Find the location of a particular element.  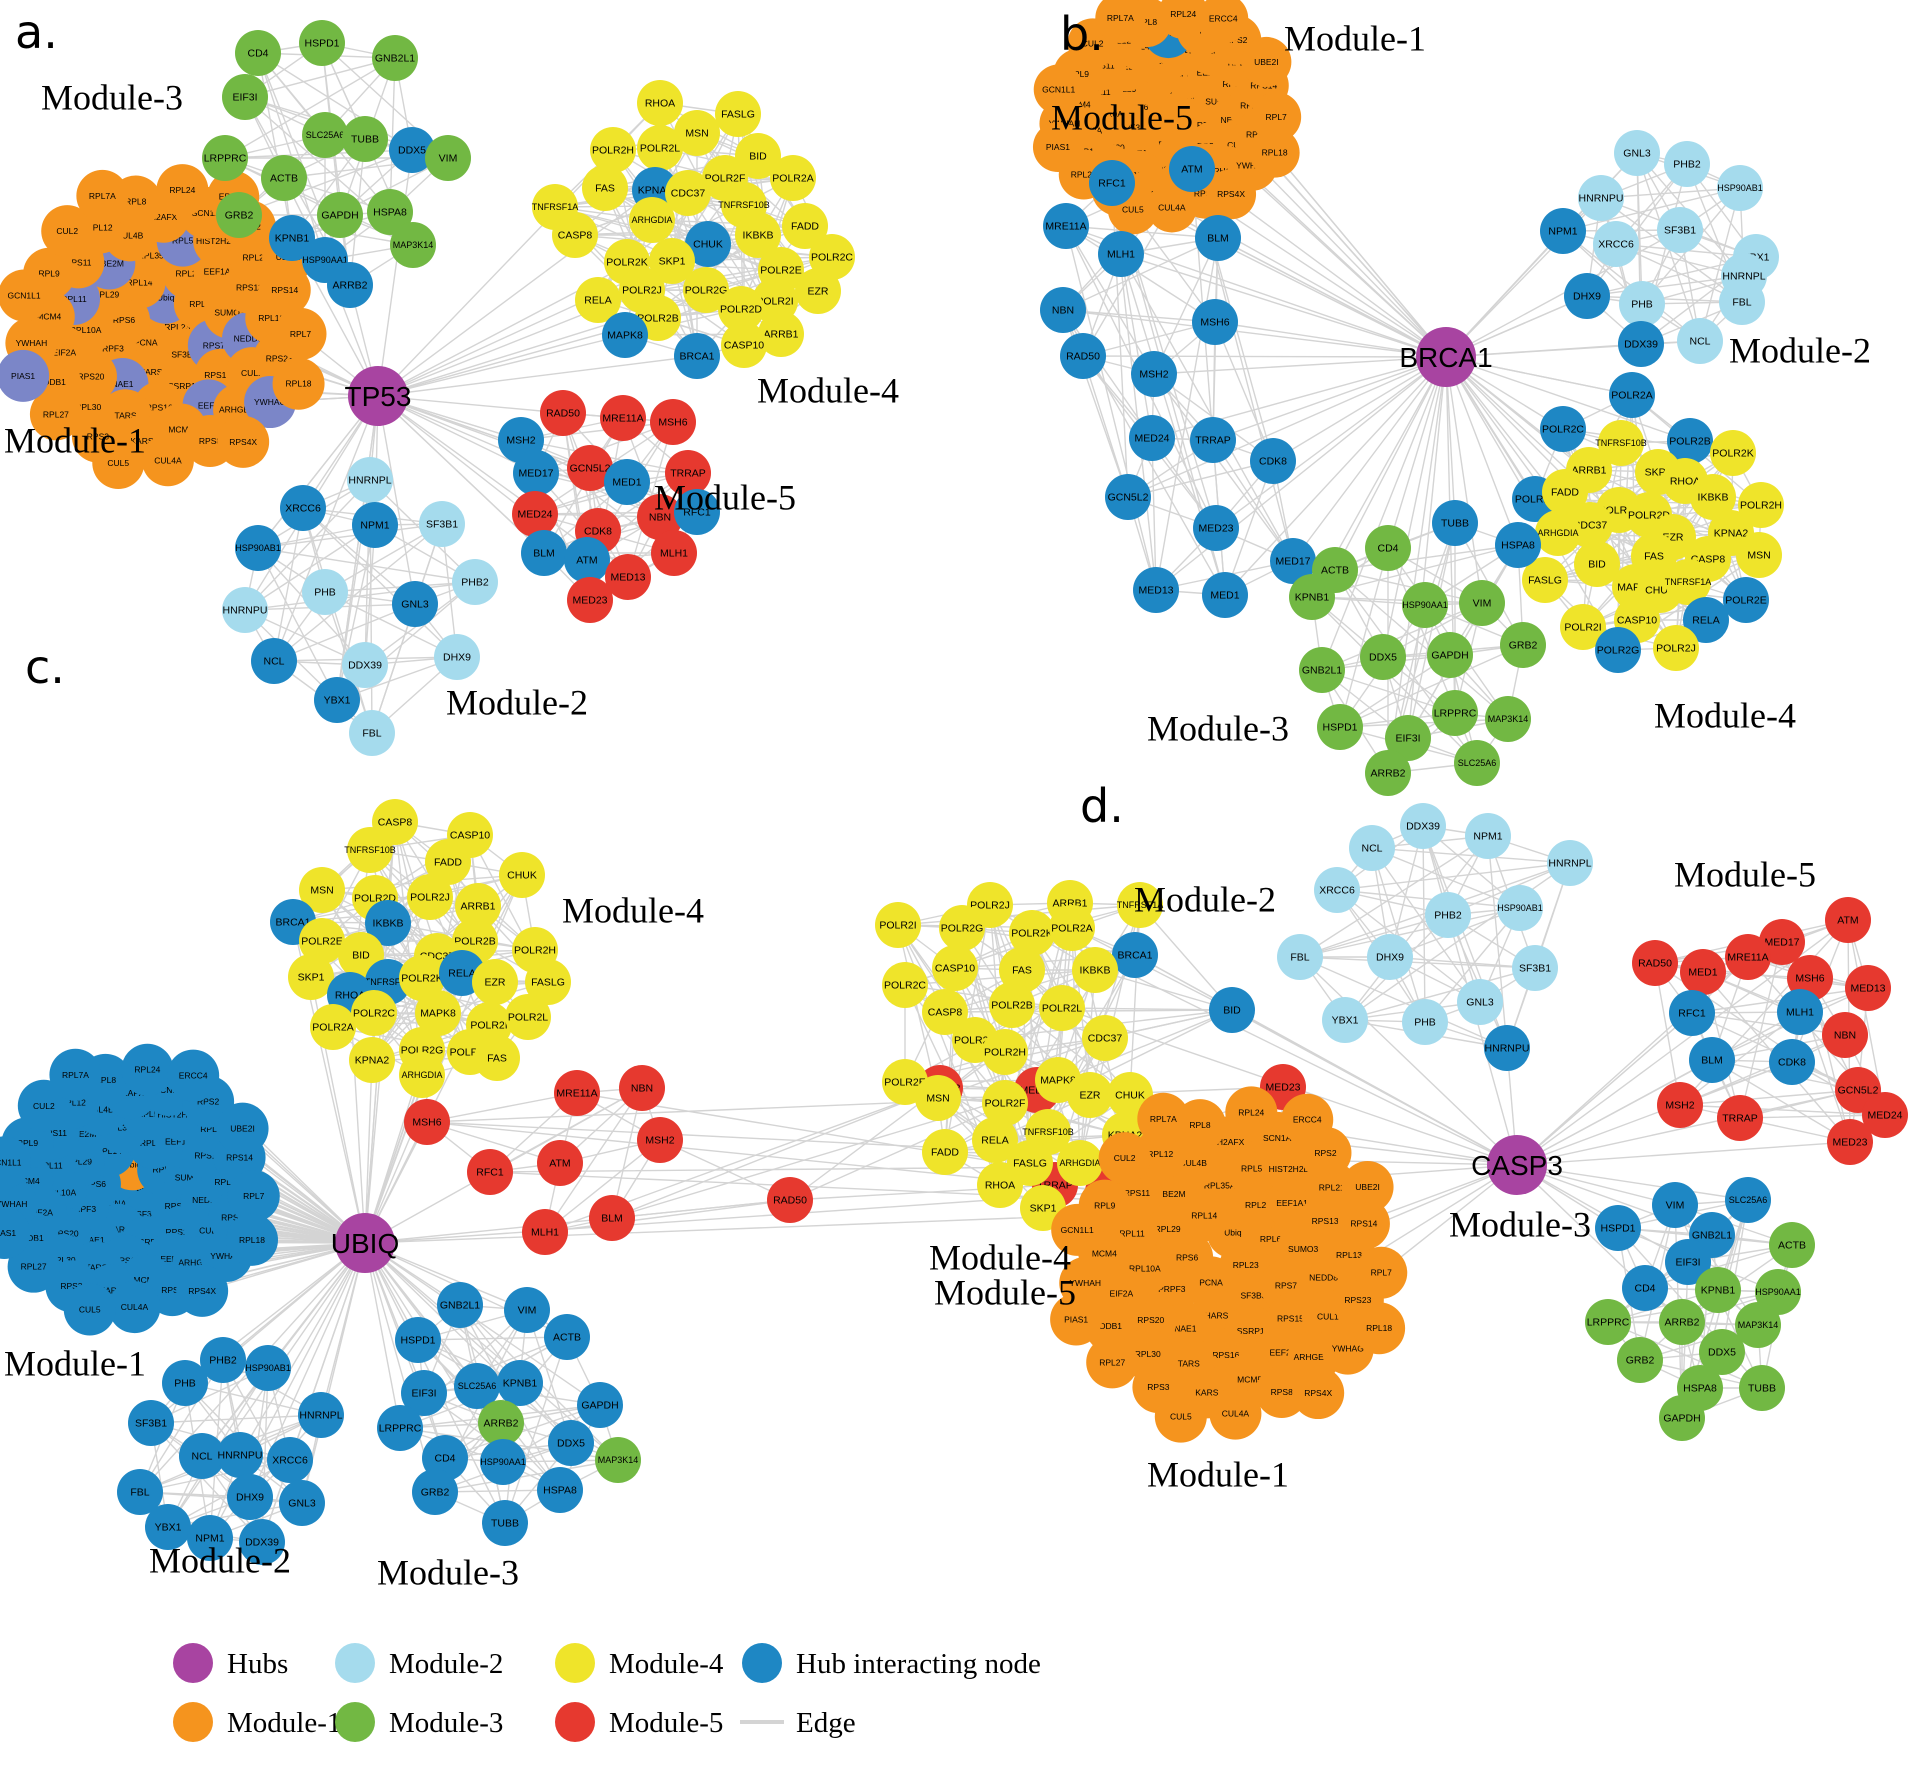

node-MED23 is located at coordinates (1850, 1142).